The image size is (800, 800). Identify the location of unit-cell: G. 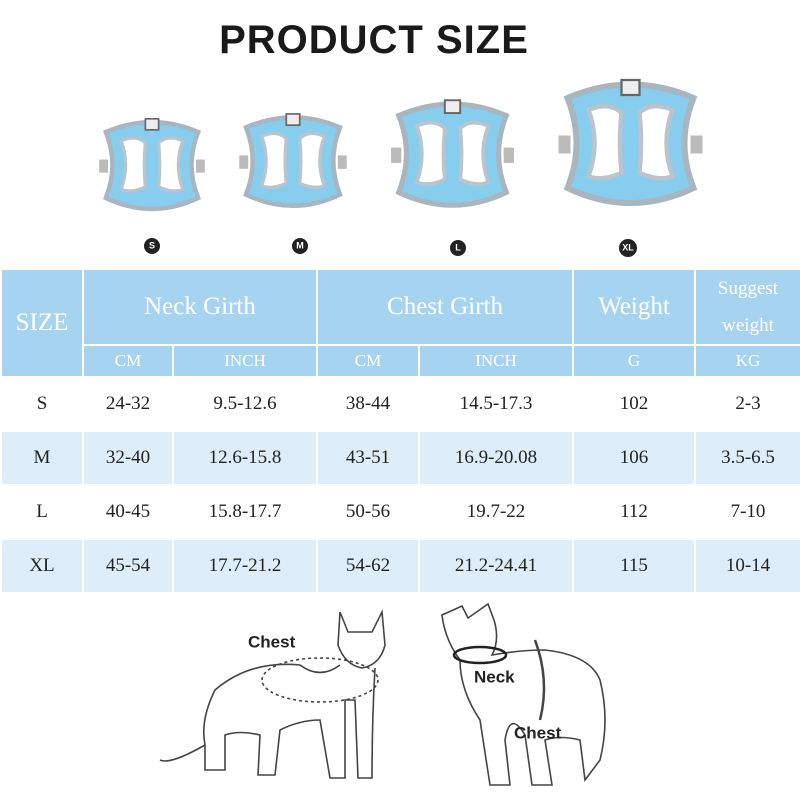
(634, 361).